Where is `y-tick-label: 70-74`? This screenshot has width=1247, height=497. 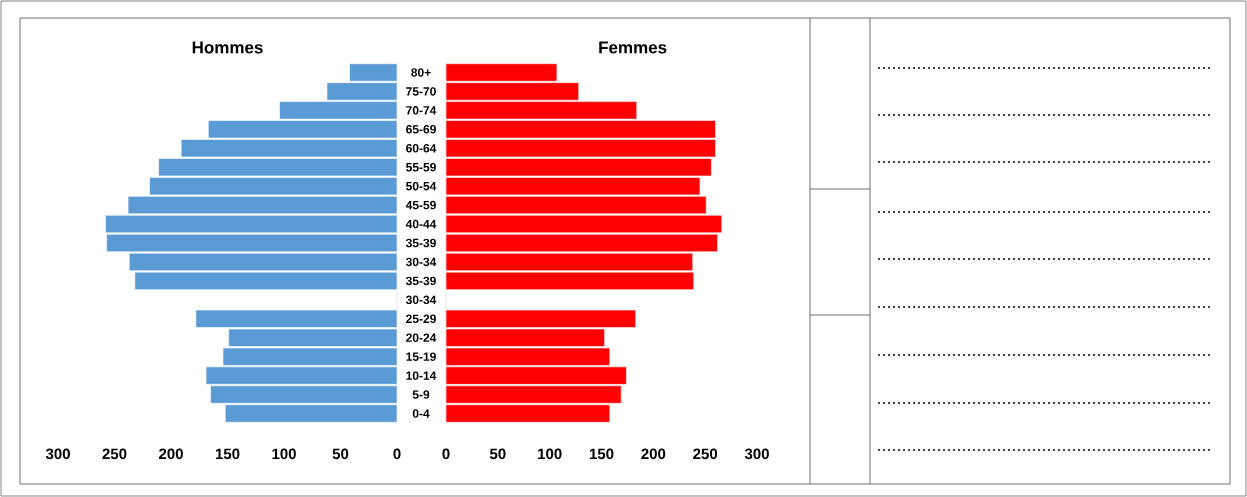
y-tick-label: 70-74 is located at coordinates (421, 110).